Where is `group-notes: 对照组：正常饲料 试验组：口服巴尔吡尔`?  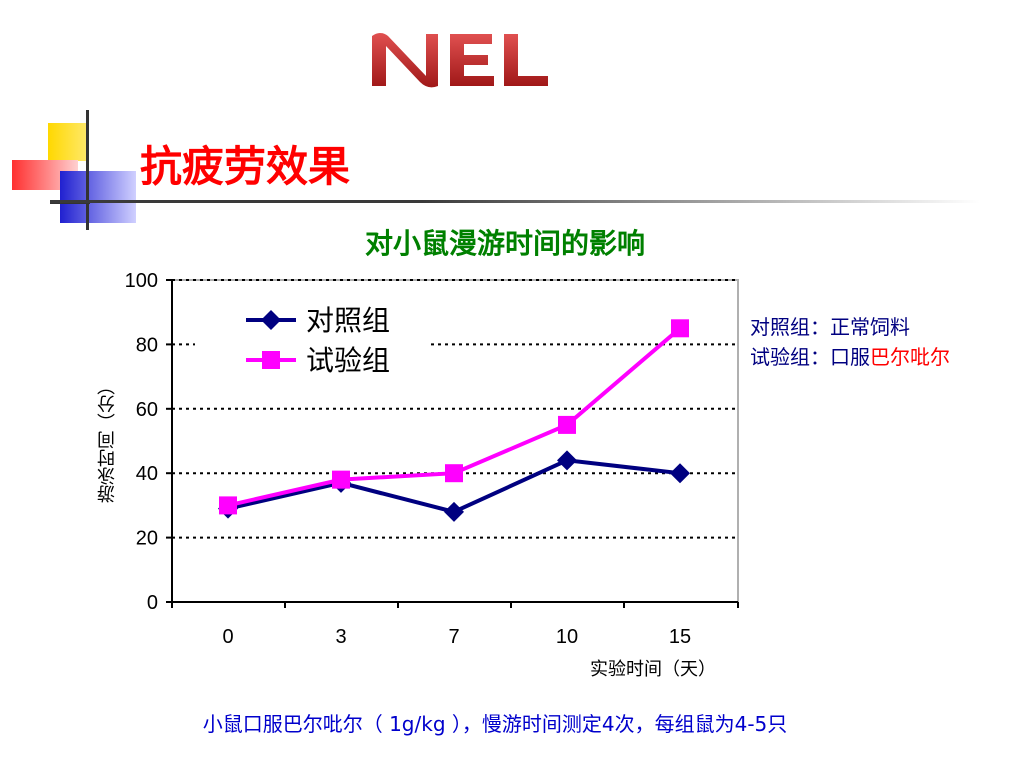 group-notes: 对照组：正常饲料 试验组：口服巴尔吡尔 is located at coordinates (885, 342).